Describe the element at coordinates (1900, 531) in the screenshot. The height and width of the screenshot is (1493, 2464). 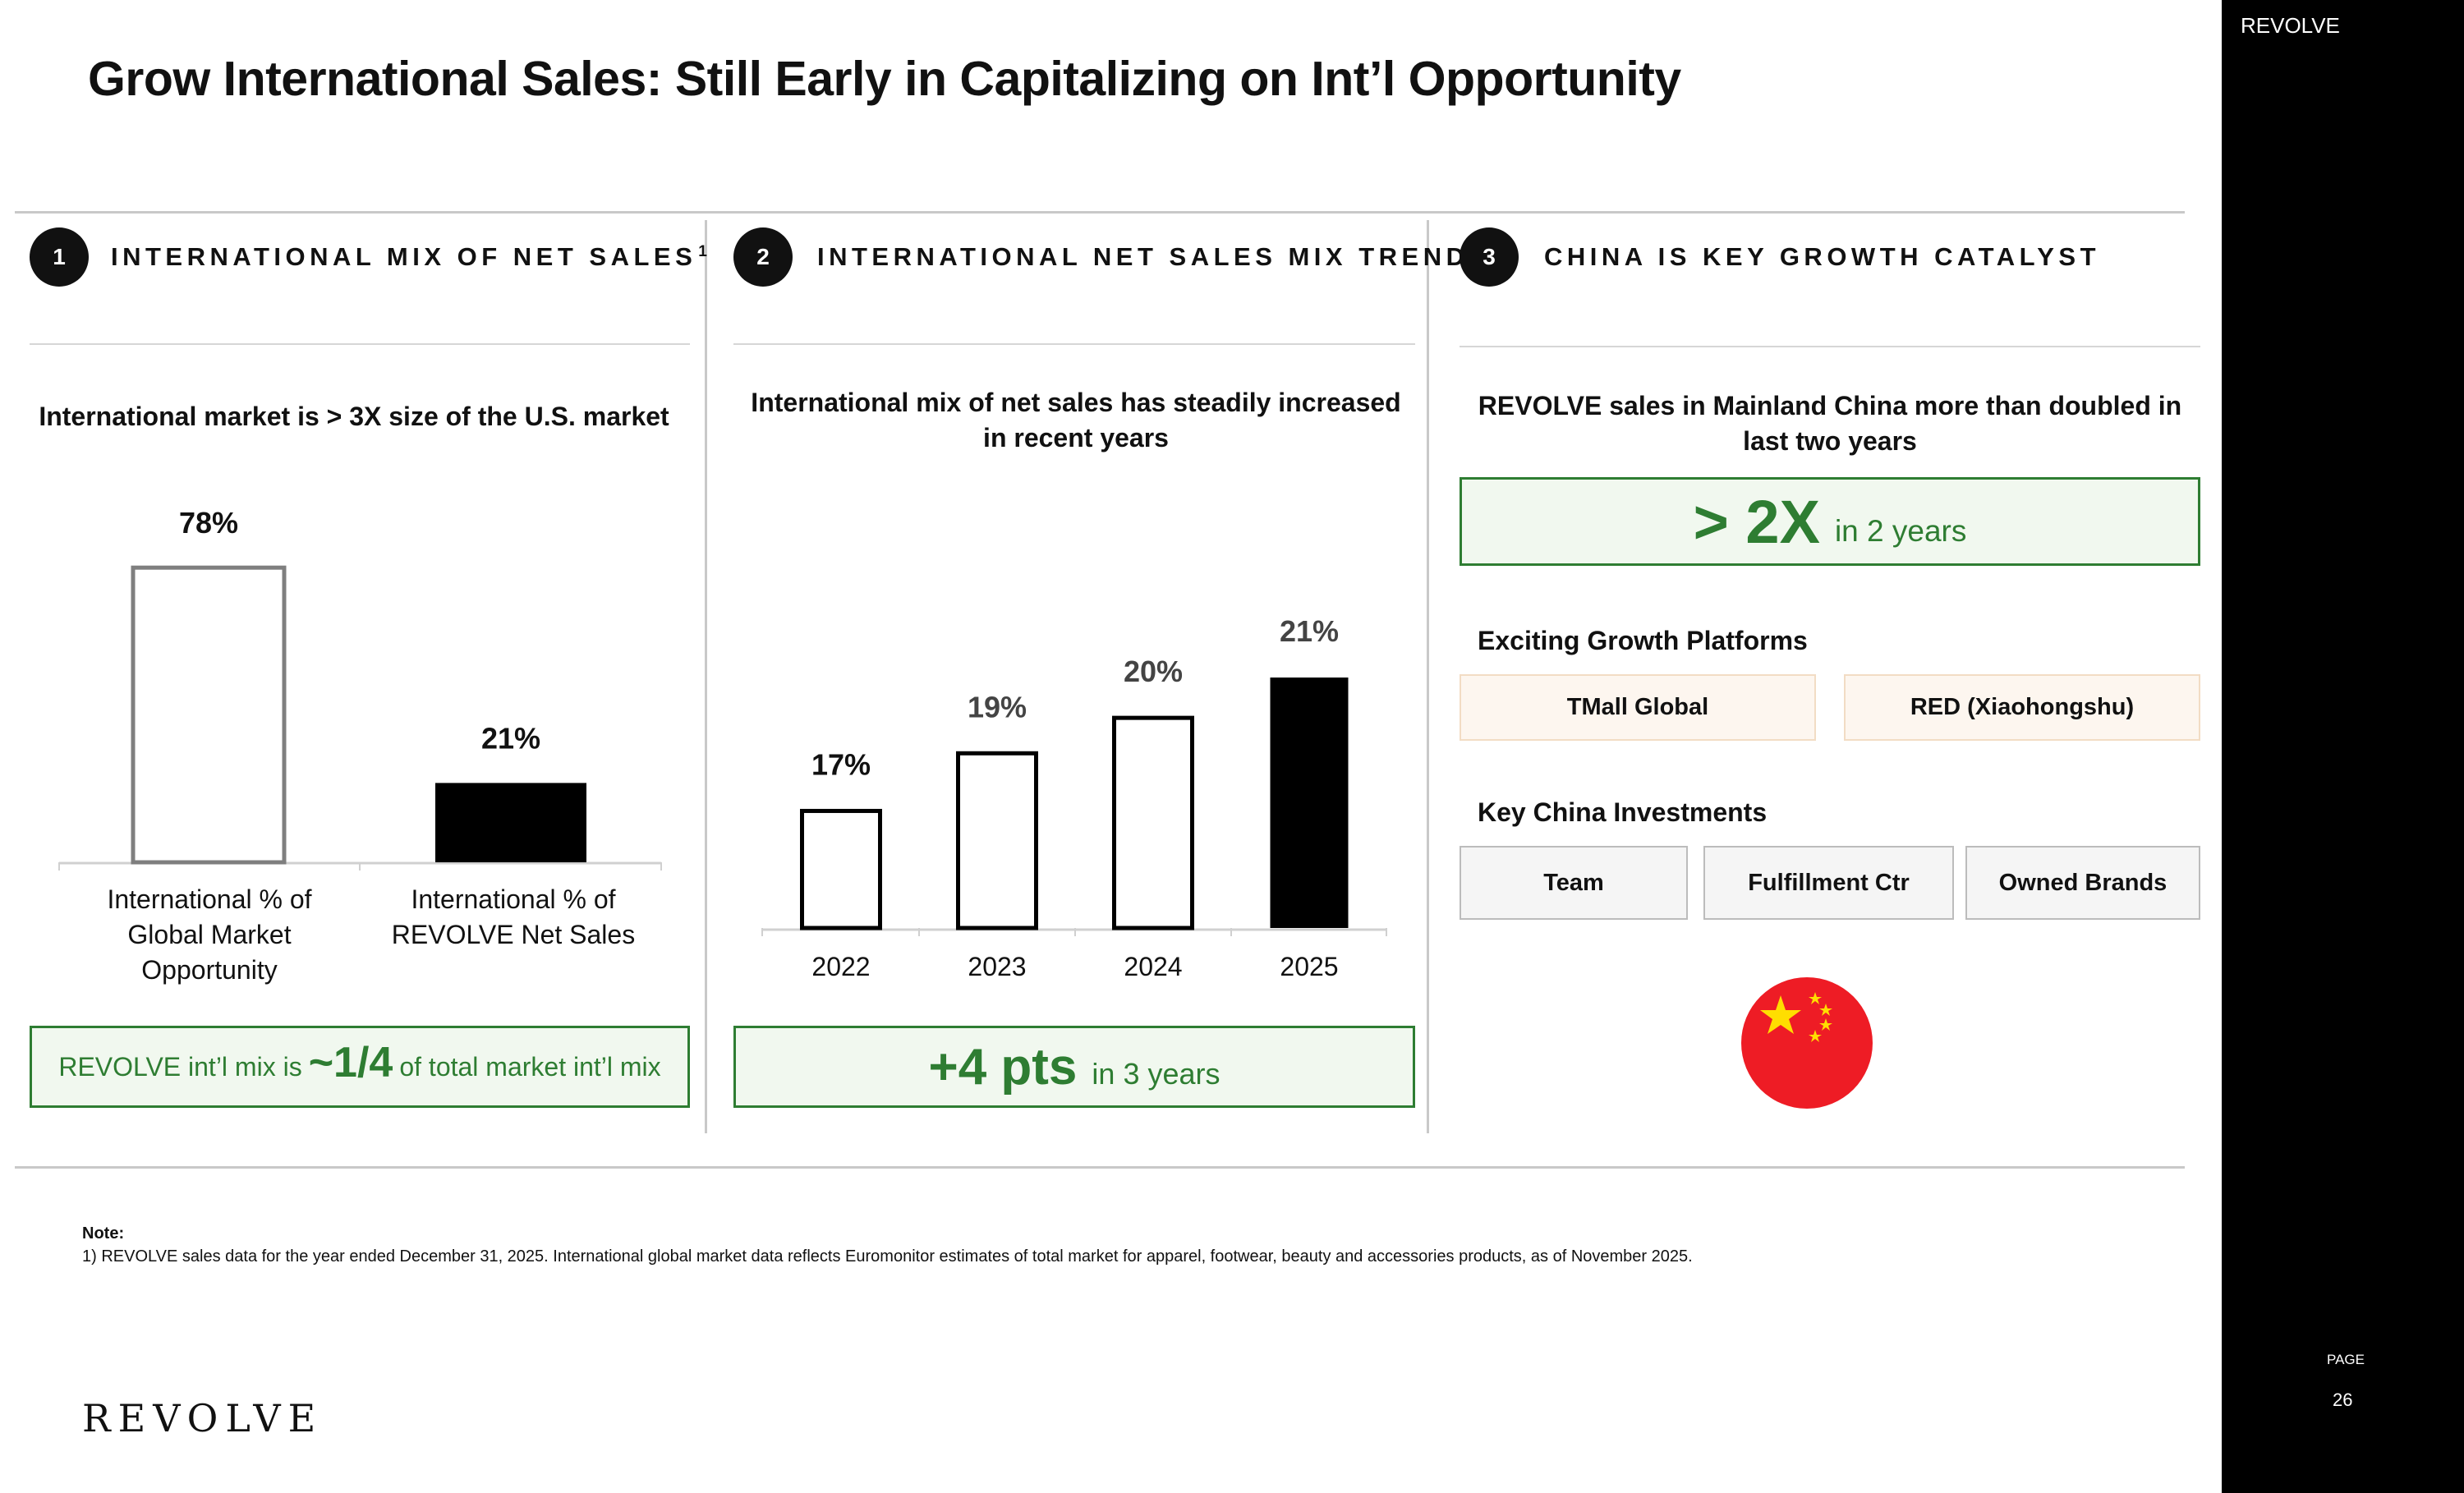
I see `callout-3-suffix: in 2 years` at that location.